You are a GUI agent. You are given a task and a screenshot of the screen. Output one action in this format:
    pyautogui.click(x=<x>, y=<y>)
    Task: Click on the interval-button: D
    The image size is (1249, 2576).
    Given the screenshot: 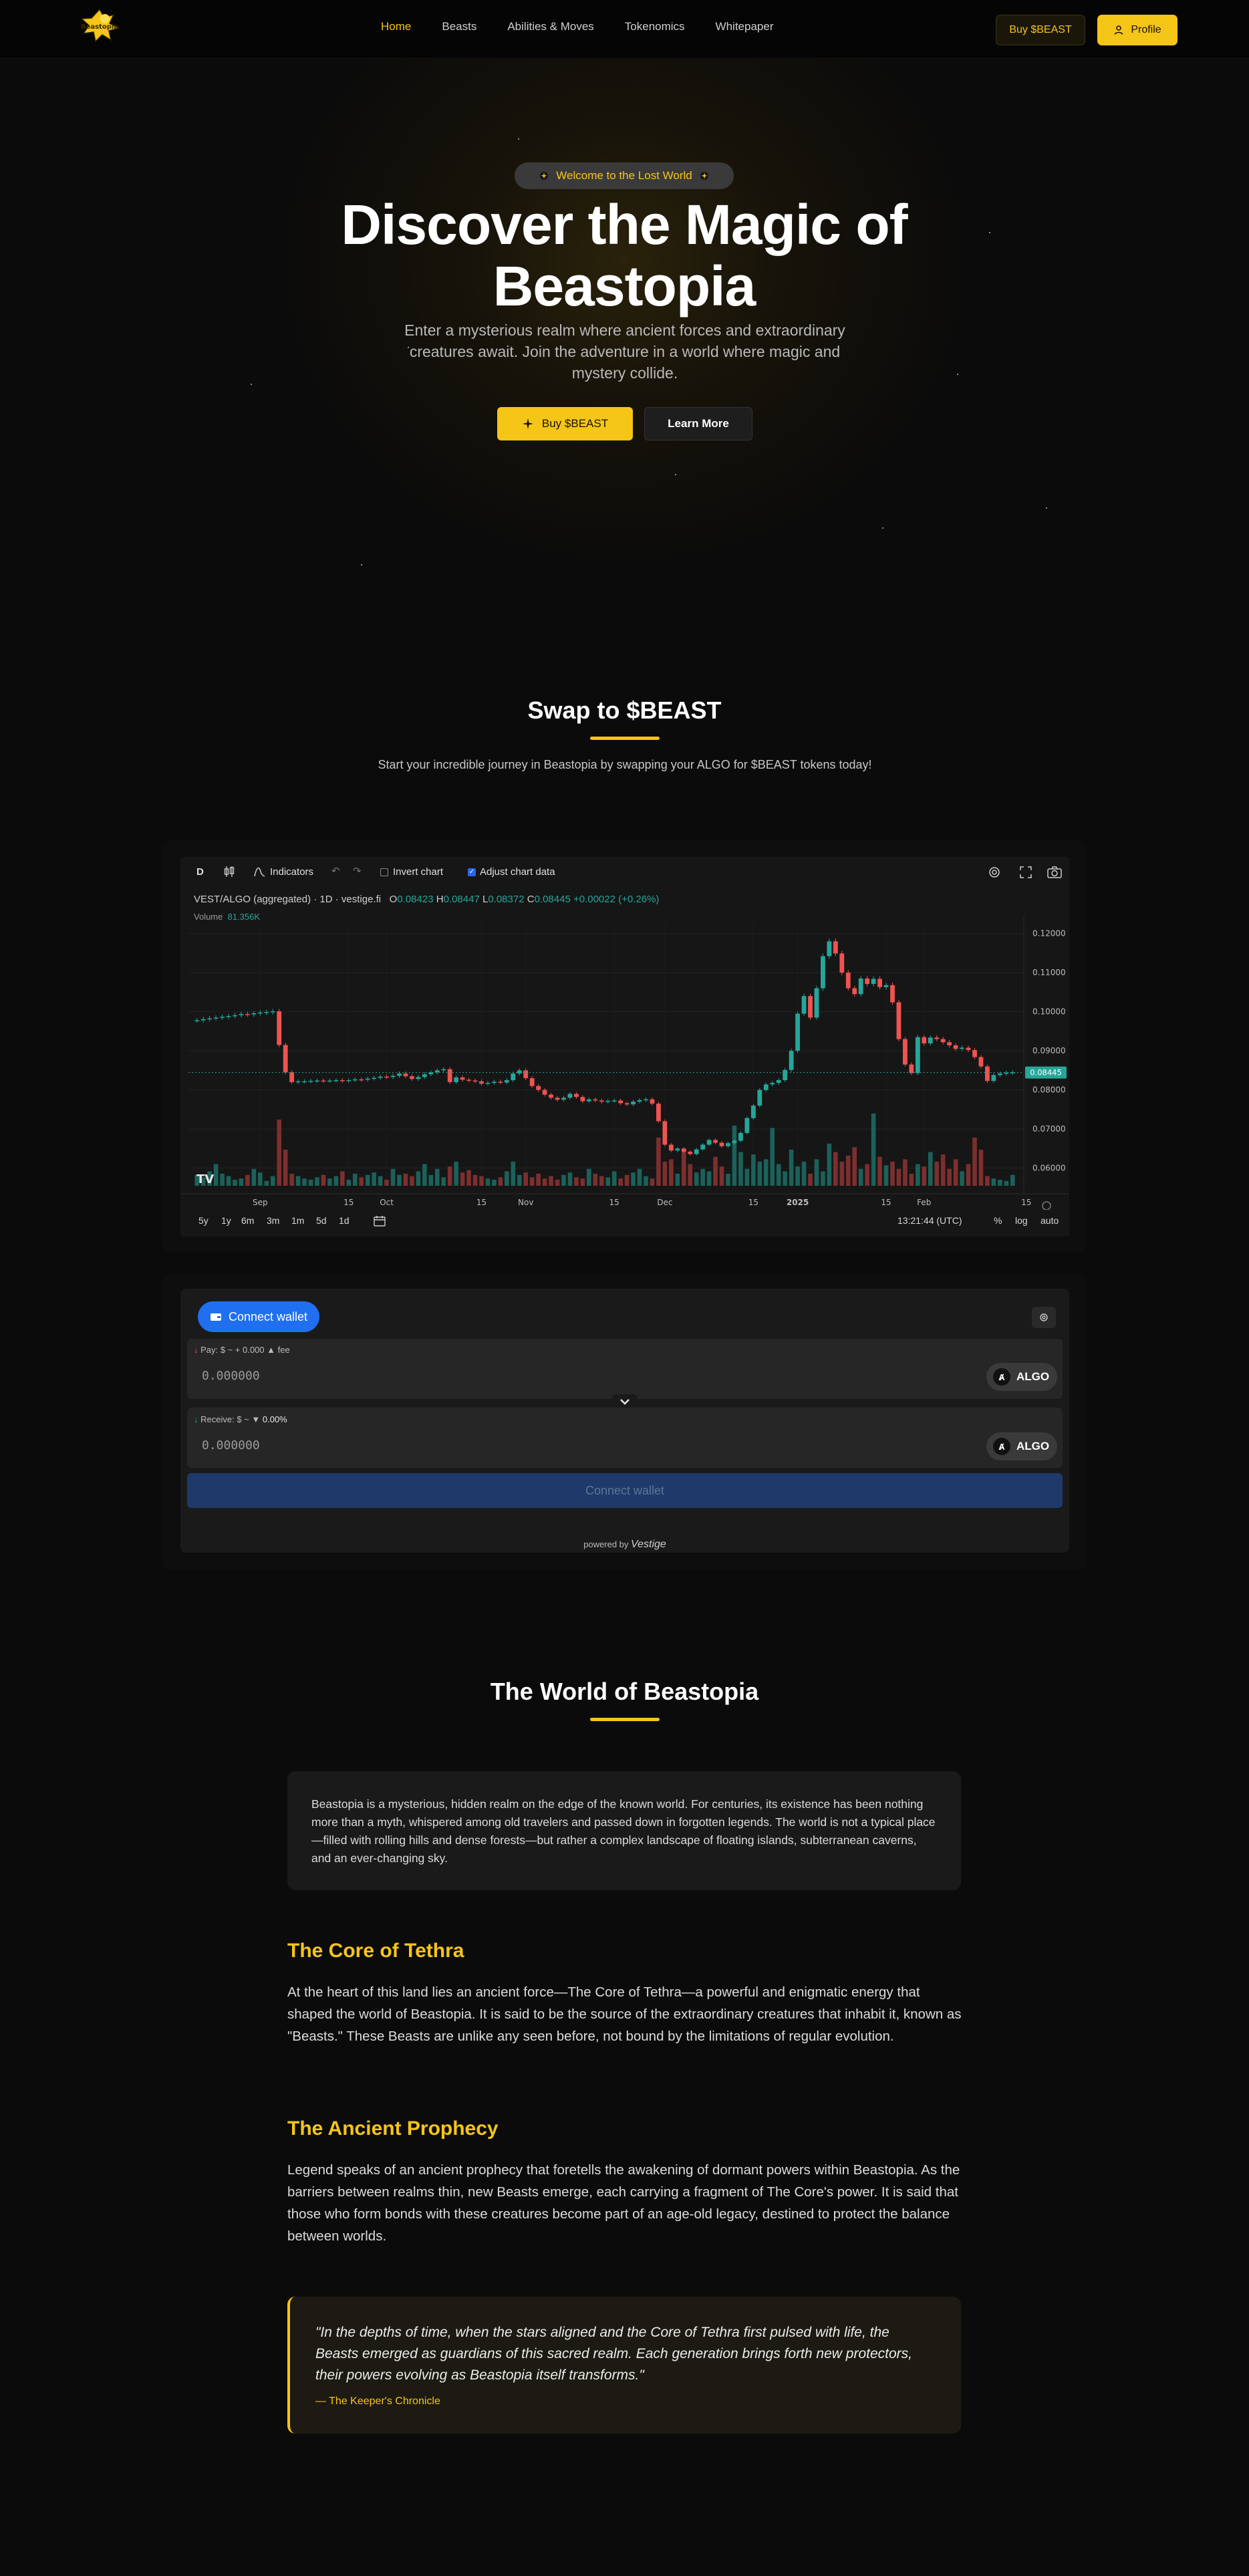 What is the action you would take?
    pyautogui.click(x=200, y=872)
    